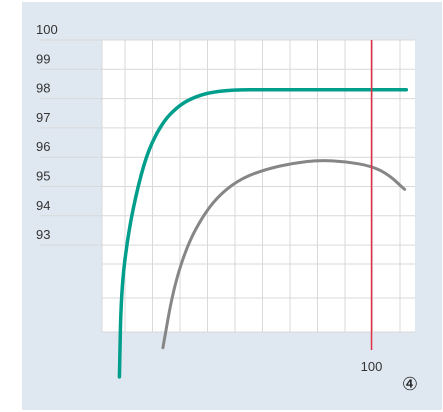  What do you see at coordinates (47, 29) in the screenshot?
I see `y-tick-label: 100` at bounding box center [47, 29].